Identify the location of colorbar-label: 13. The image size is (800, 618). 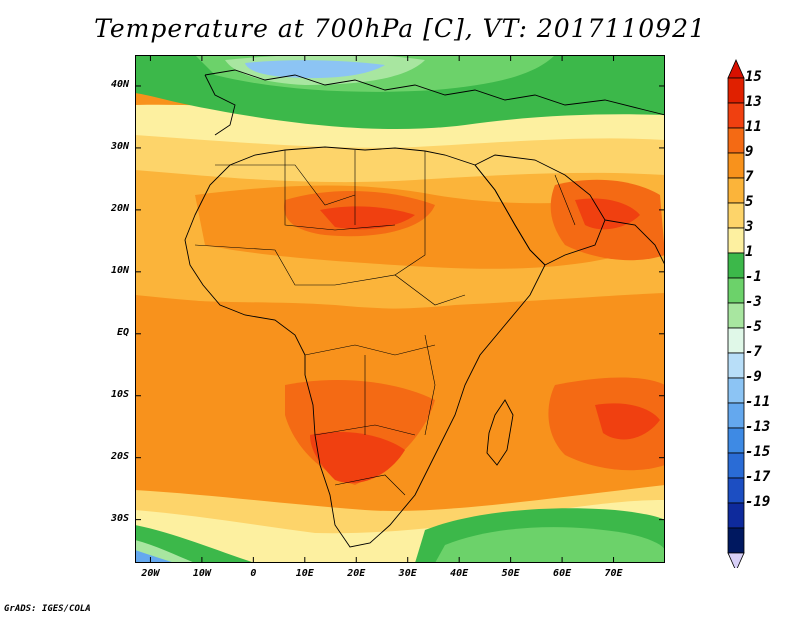
(753, 102).